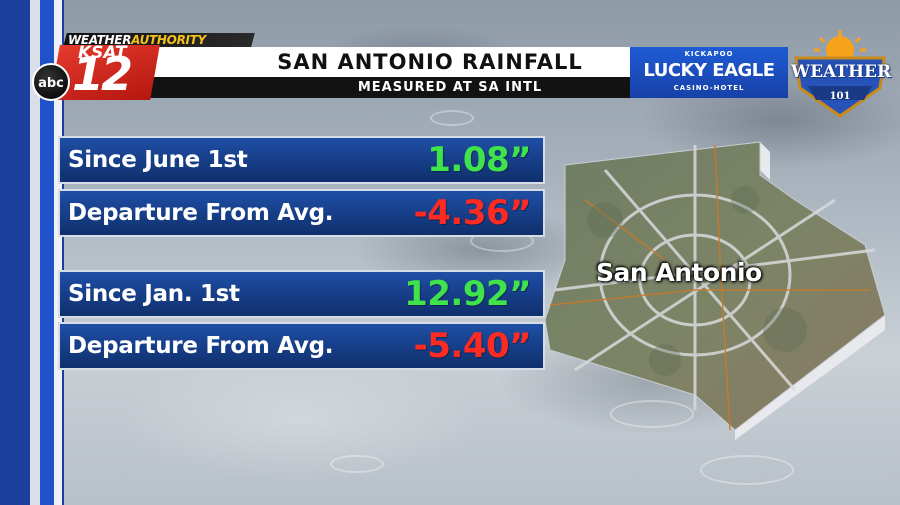 The height and width of the screenshot is (505, 900). Describe the element at coordinates (709, 88) in the screenshot. I see `sponsor-subtext: CASINO-HOTEL` at that location.